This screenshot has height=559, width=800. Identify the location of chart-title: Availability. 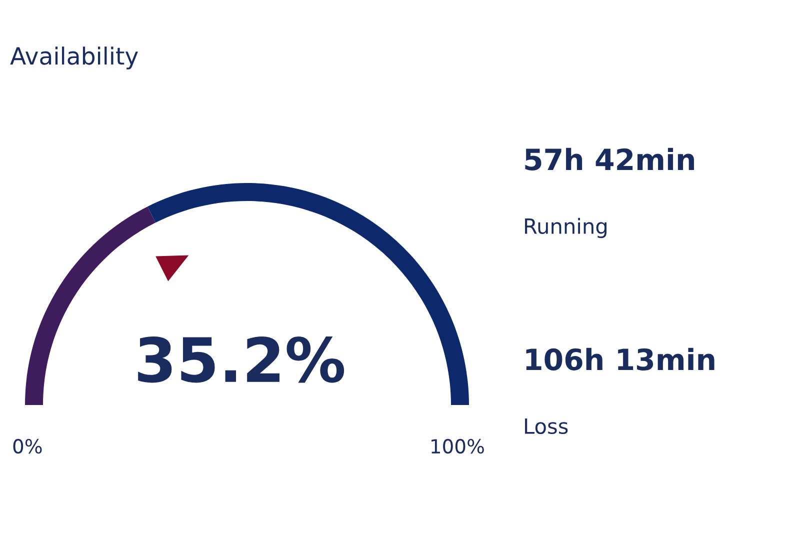
(74, 58).